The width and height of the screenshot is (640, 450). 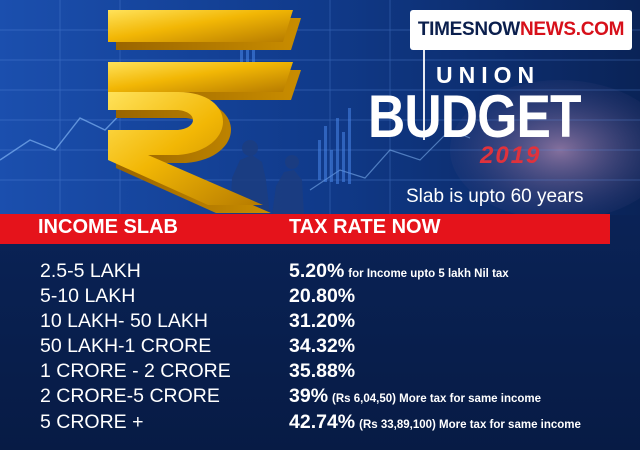 I want to click on row-slab: 10 LAKH- 50 LAKH, so click(x=124, y=321).